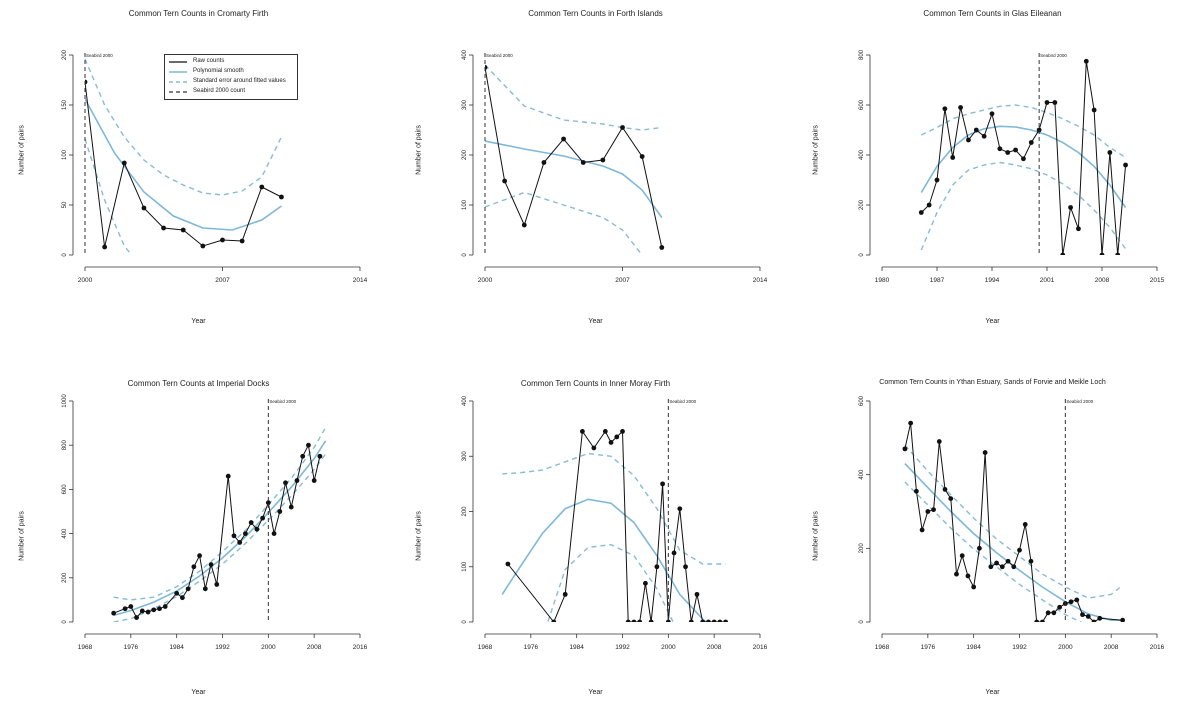 The height and width of the screenshot is (702, 1191). Describe the element at coordinates (862, 400) in the screenshot. I see `y-tick-label: 600` at that location.